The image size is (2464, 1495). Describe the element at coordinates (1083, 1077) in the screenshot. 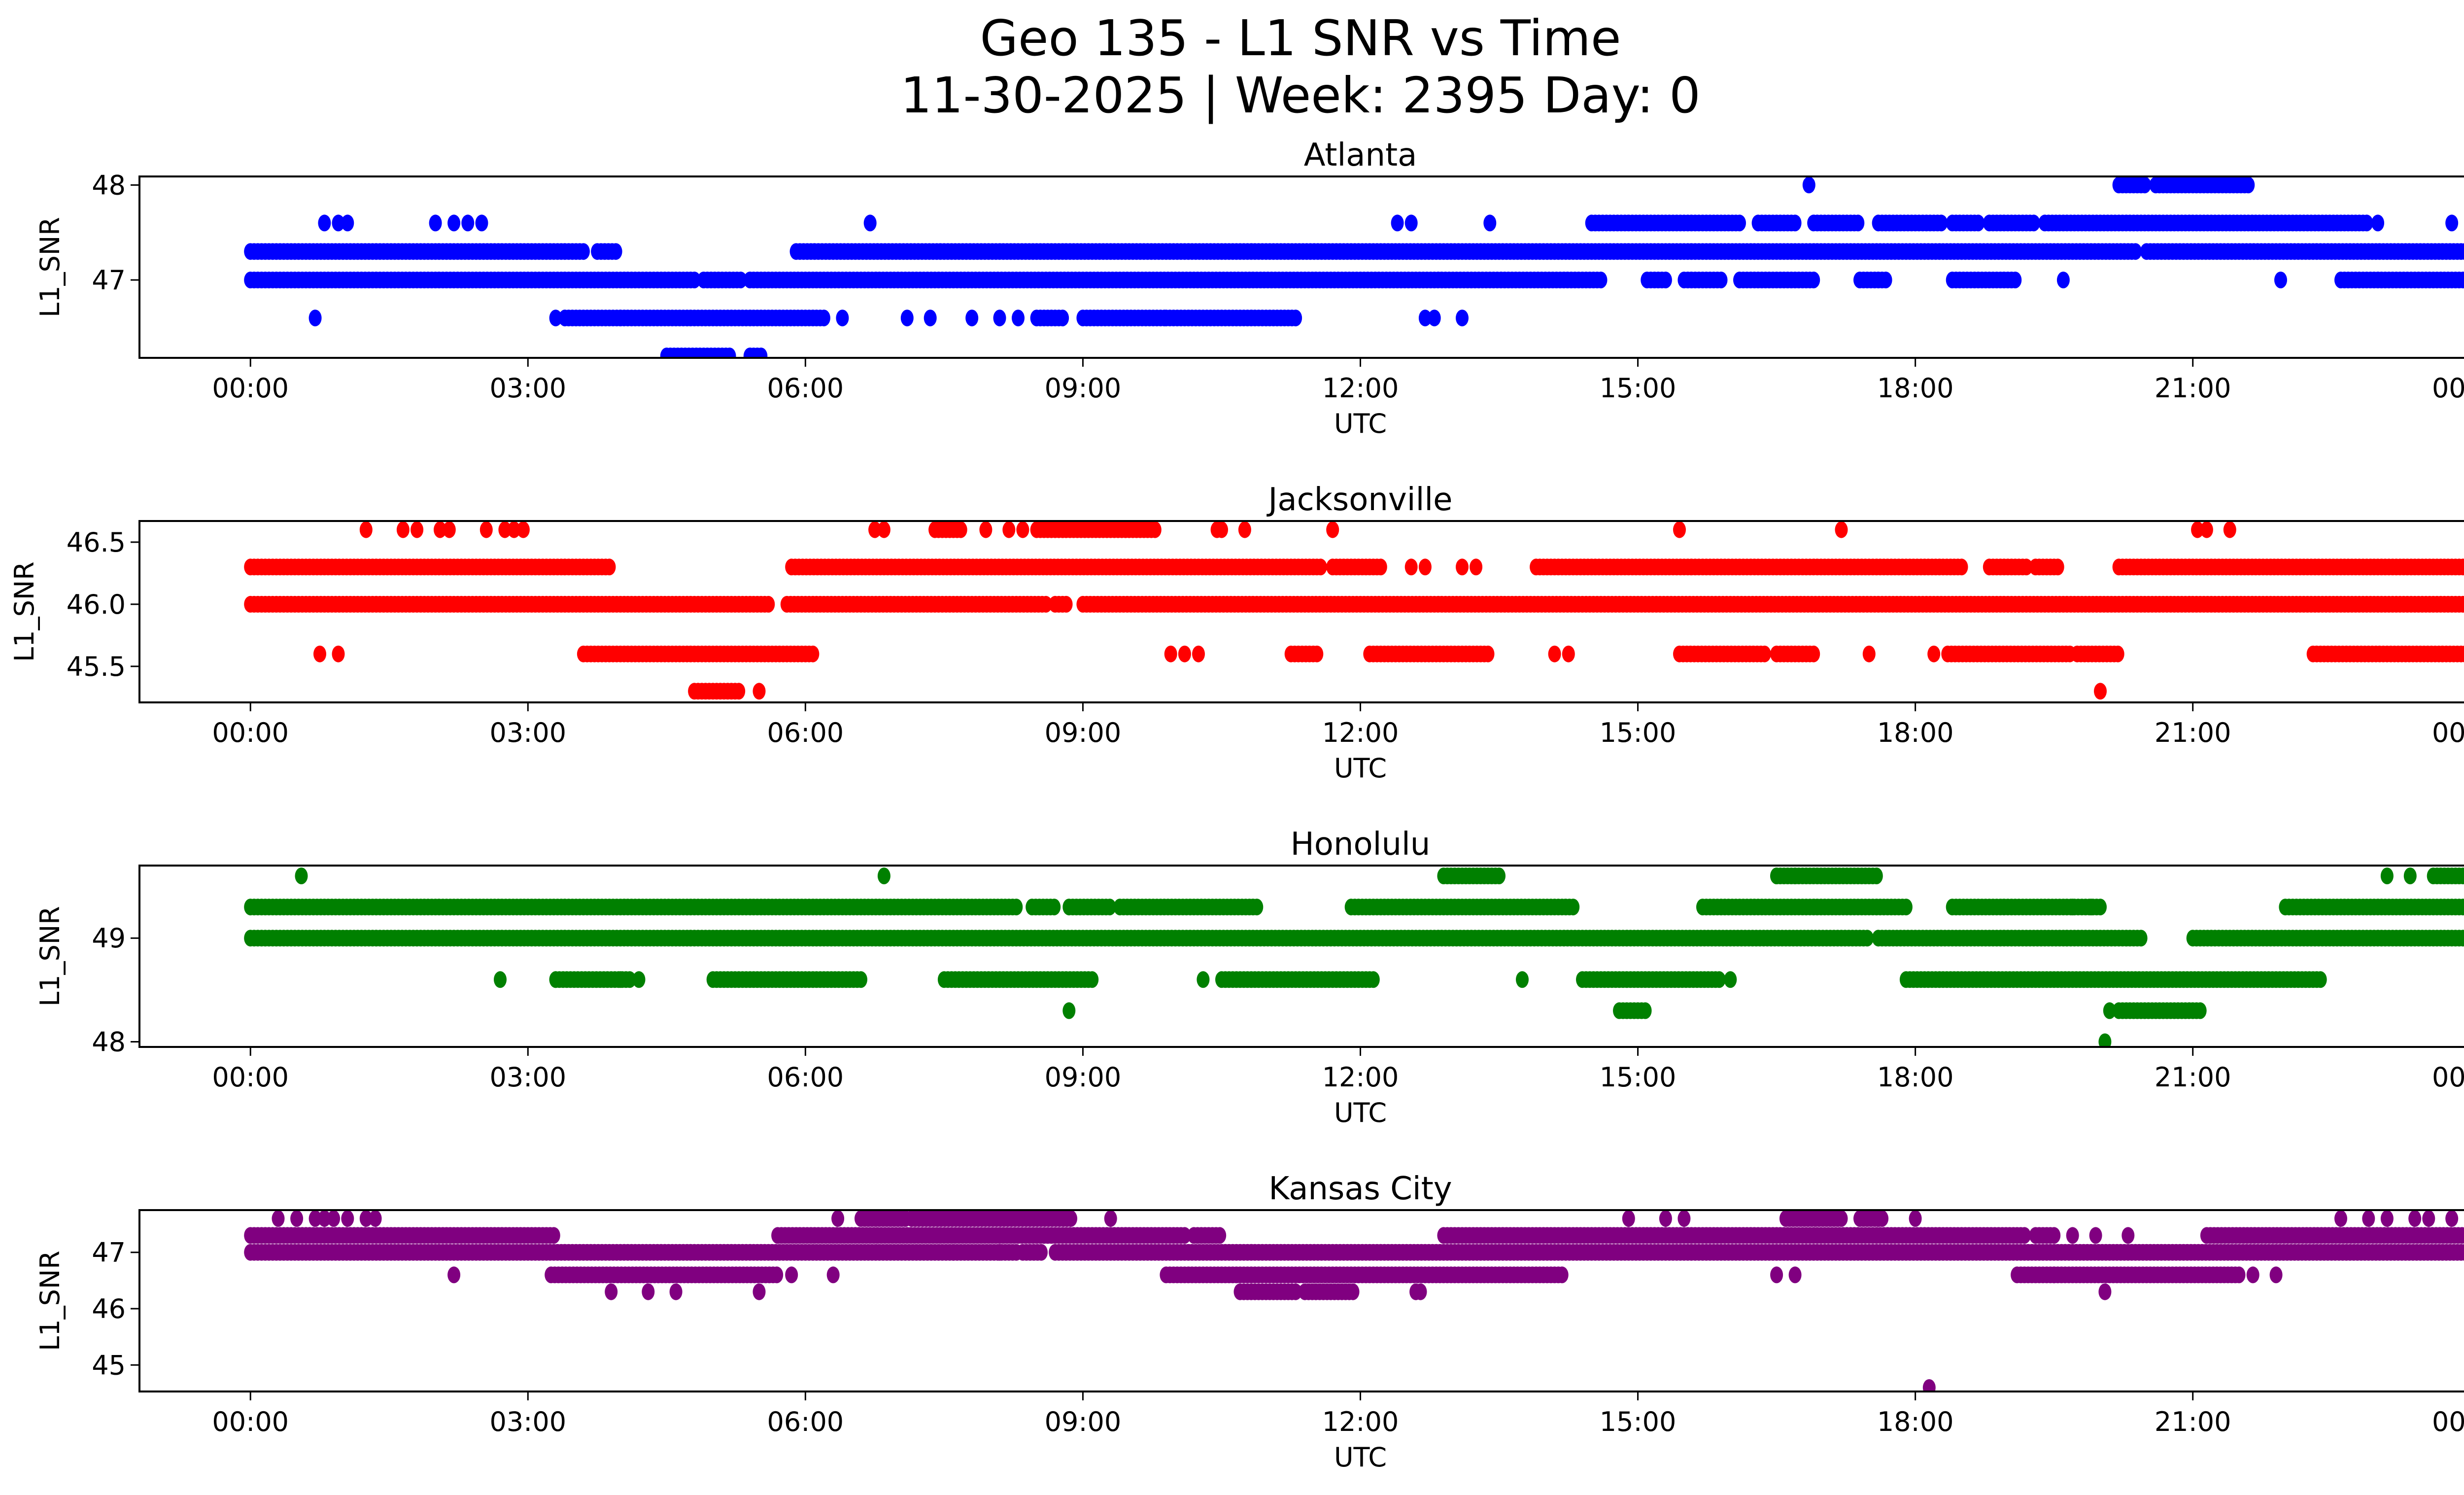

I see `x-tick-label: 09:00` at that location.